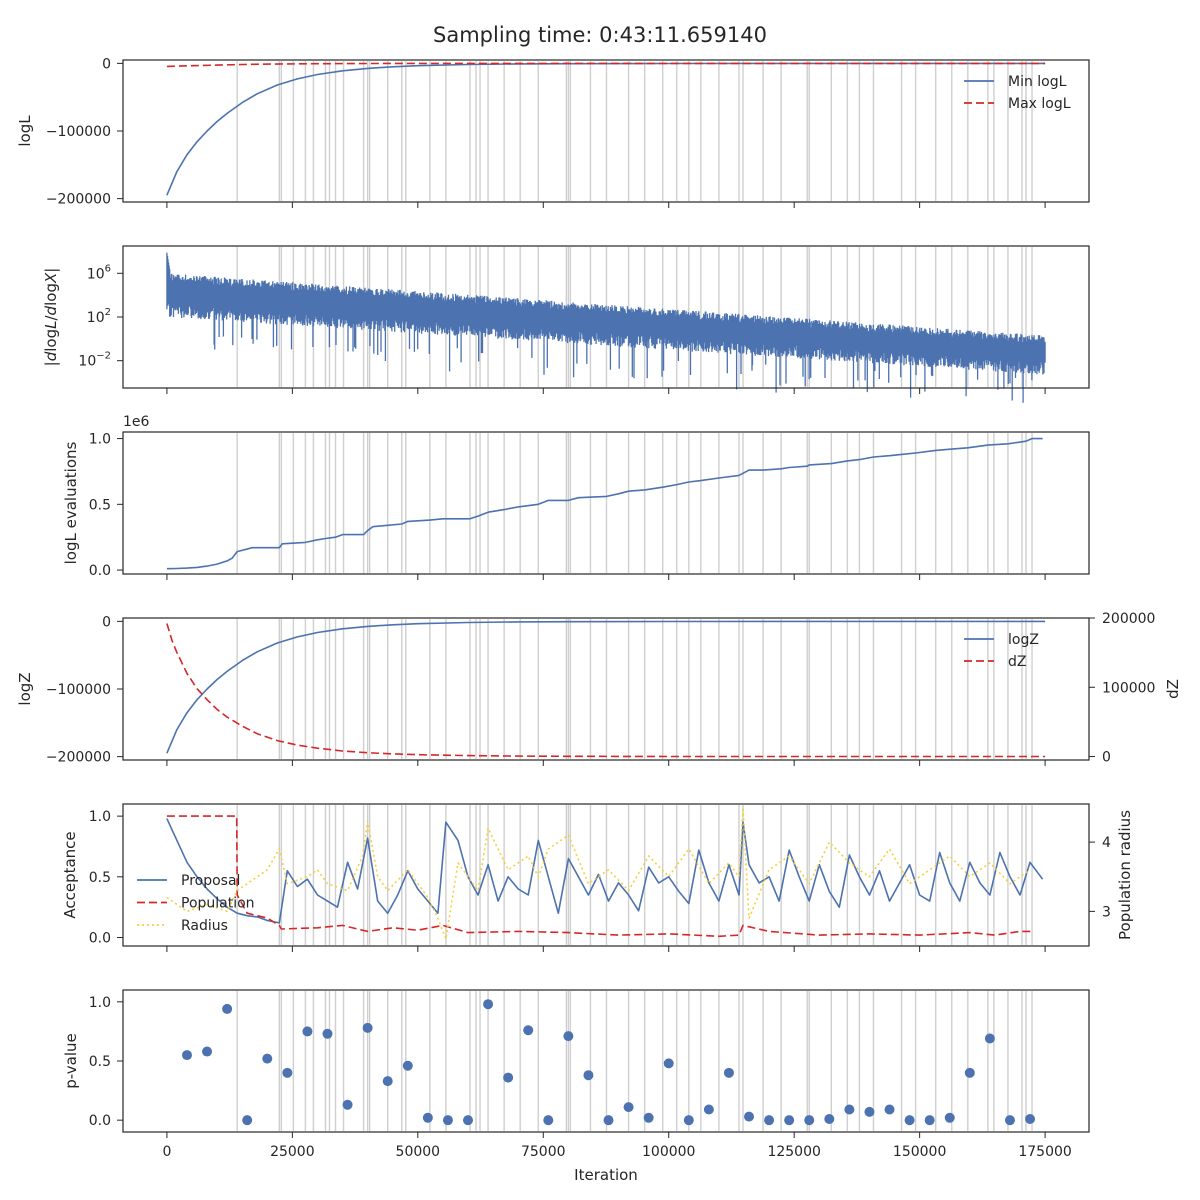 The width and height of the screenshot is (1200, 1200). I want to click on series-logz, so click(606, 687).